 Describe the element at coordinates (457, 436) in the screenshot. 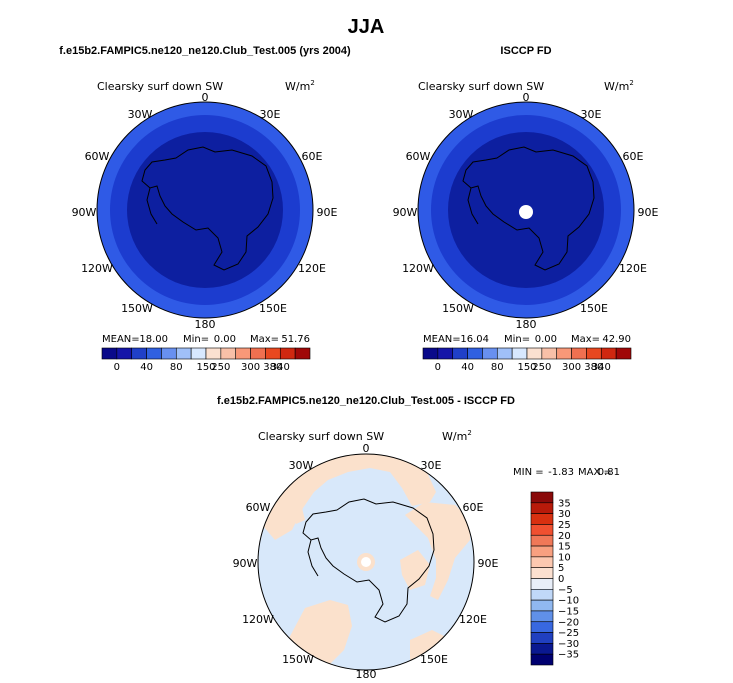

I see `panel-diff-units: W/m2` at that location.